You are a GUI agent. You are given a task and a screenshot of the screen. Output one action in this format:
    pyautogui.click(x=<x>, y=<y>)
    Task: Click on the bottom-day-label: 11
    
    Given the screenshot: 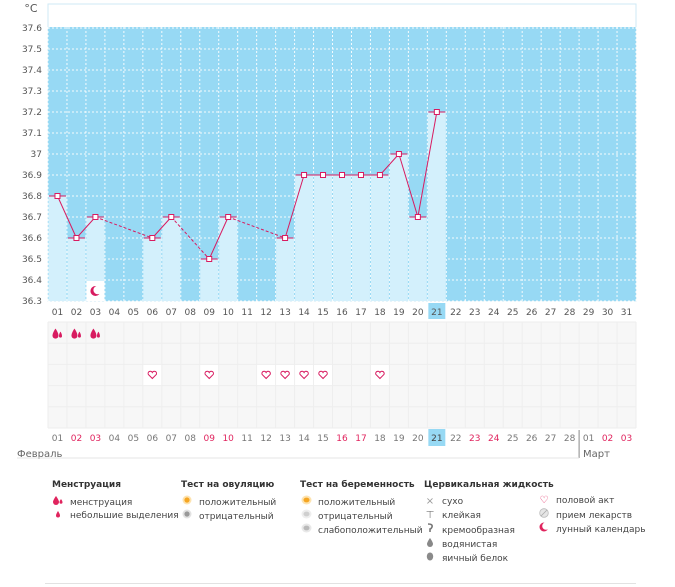 What is the action you would take?
    pyautogui.click(x=246, y=439)
    